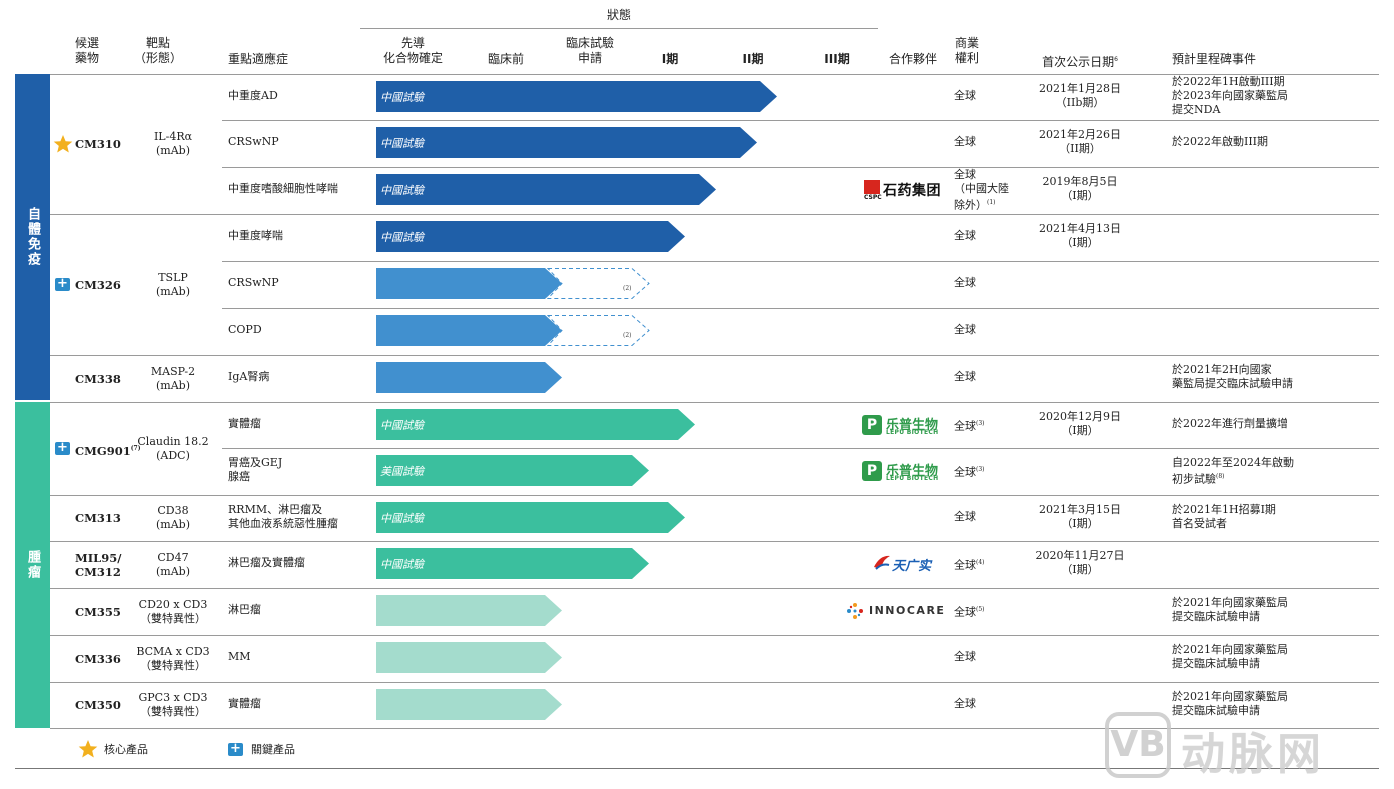 The width and height of the screenshot is (1394, 789). I want to click on star-icon, so click(63, 144).